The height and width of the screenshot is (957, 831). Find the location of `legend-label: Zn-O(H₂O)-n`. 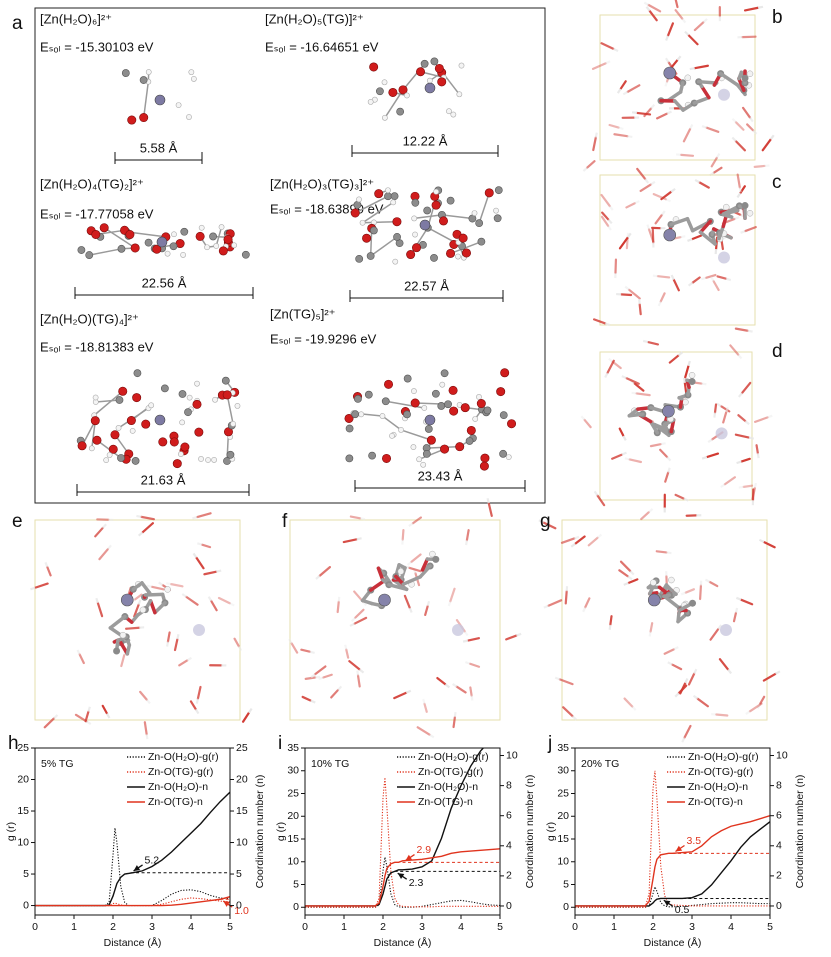

legend-label: Zn-O(H₂O)-n is located at coordinates (718, 787).